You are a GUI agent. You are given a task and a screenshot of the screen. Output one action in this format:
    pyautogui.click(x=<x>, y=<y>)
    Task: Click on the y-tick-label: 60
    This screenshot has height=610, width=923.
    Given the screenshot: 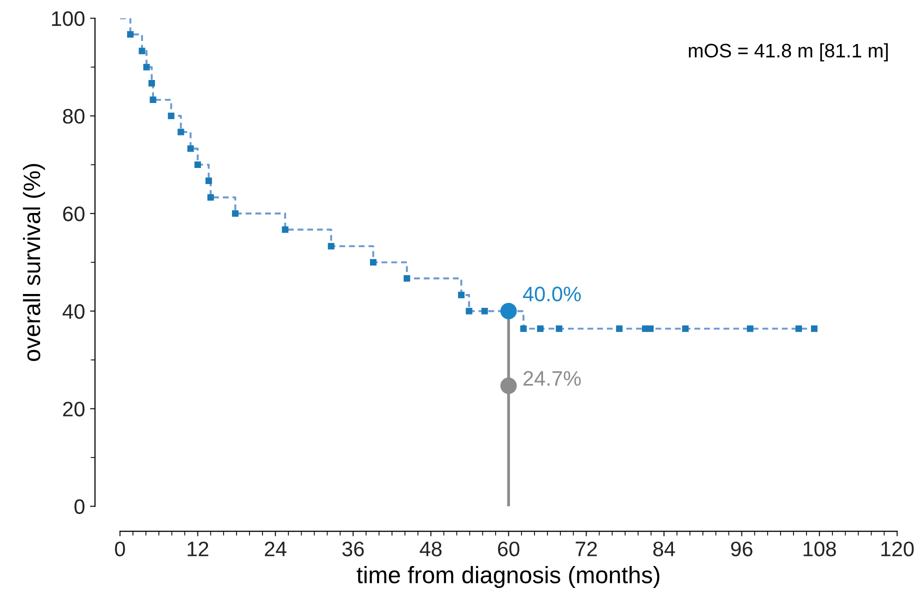 What is the action you would take?
    pyautogui.click(x=73, y=214)
    